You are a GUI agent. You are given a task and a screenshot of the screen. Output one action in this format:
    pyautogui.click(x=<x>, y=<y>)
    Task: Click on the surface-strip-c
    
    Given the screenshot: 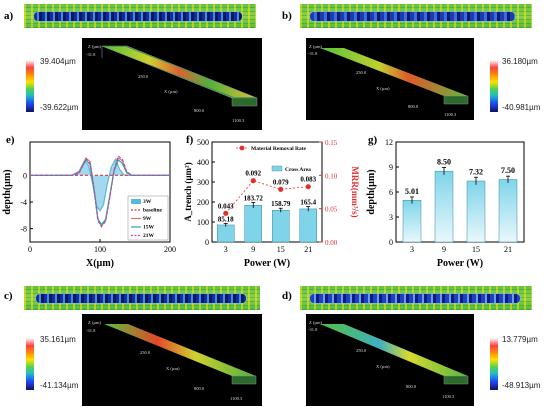 What is the action you would take?
    pyautogui.click(x=142, y=298)
    